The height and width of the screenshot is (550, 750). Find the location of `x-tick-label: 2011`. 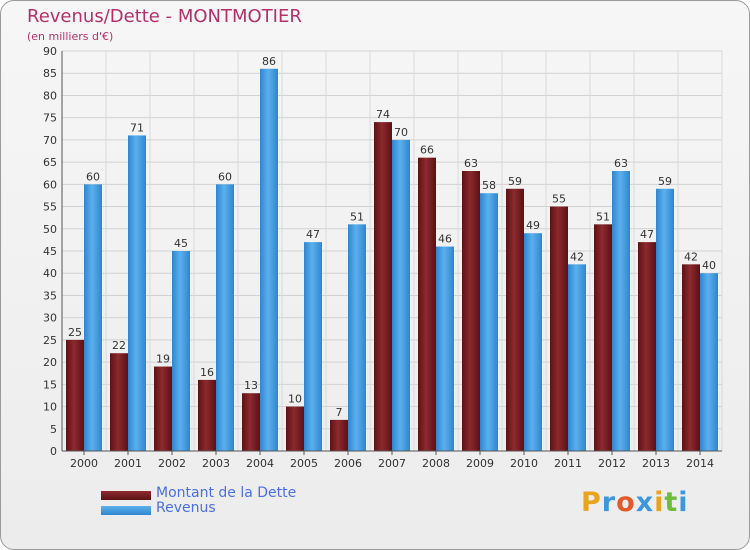

x-tick-label: 2011 is located at coordinates (568, 463).